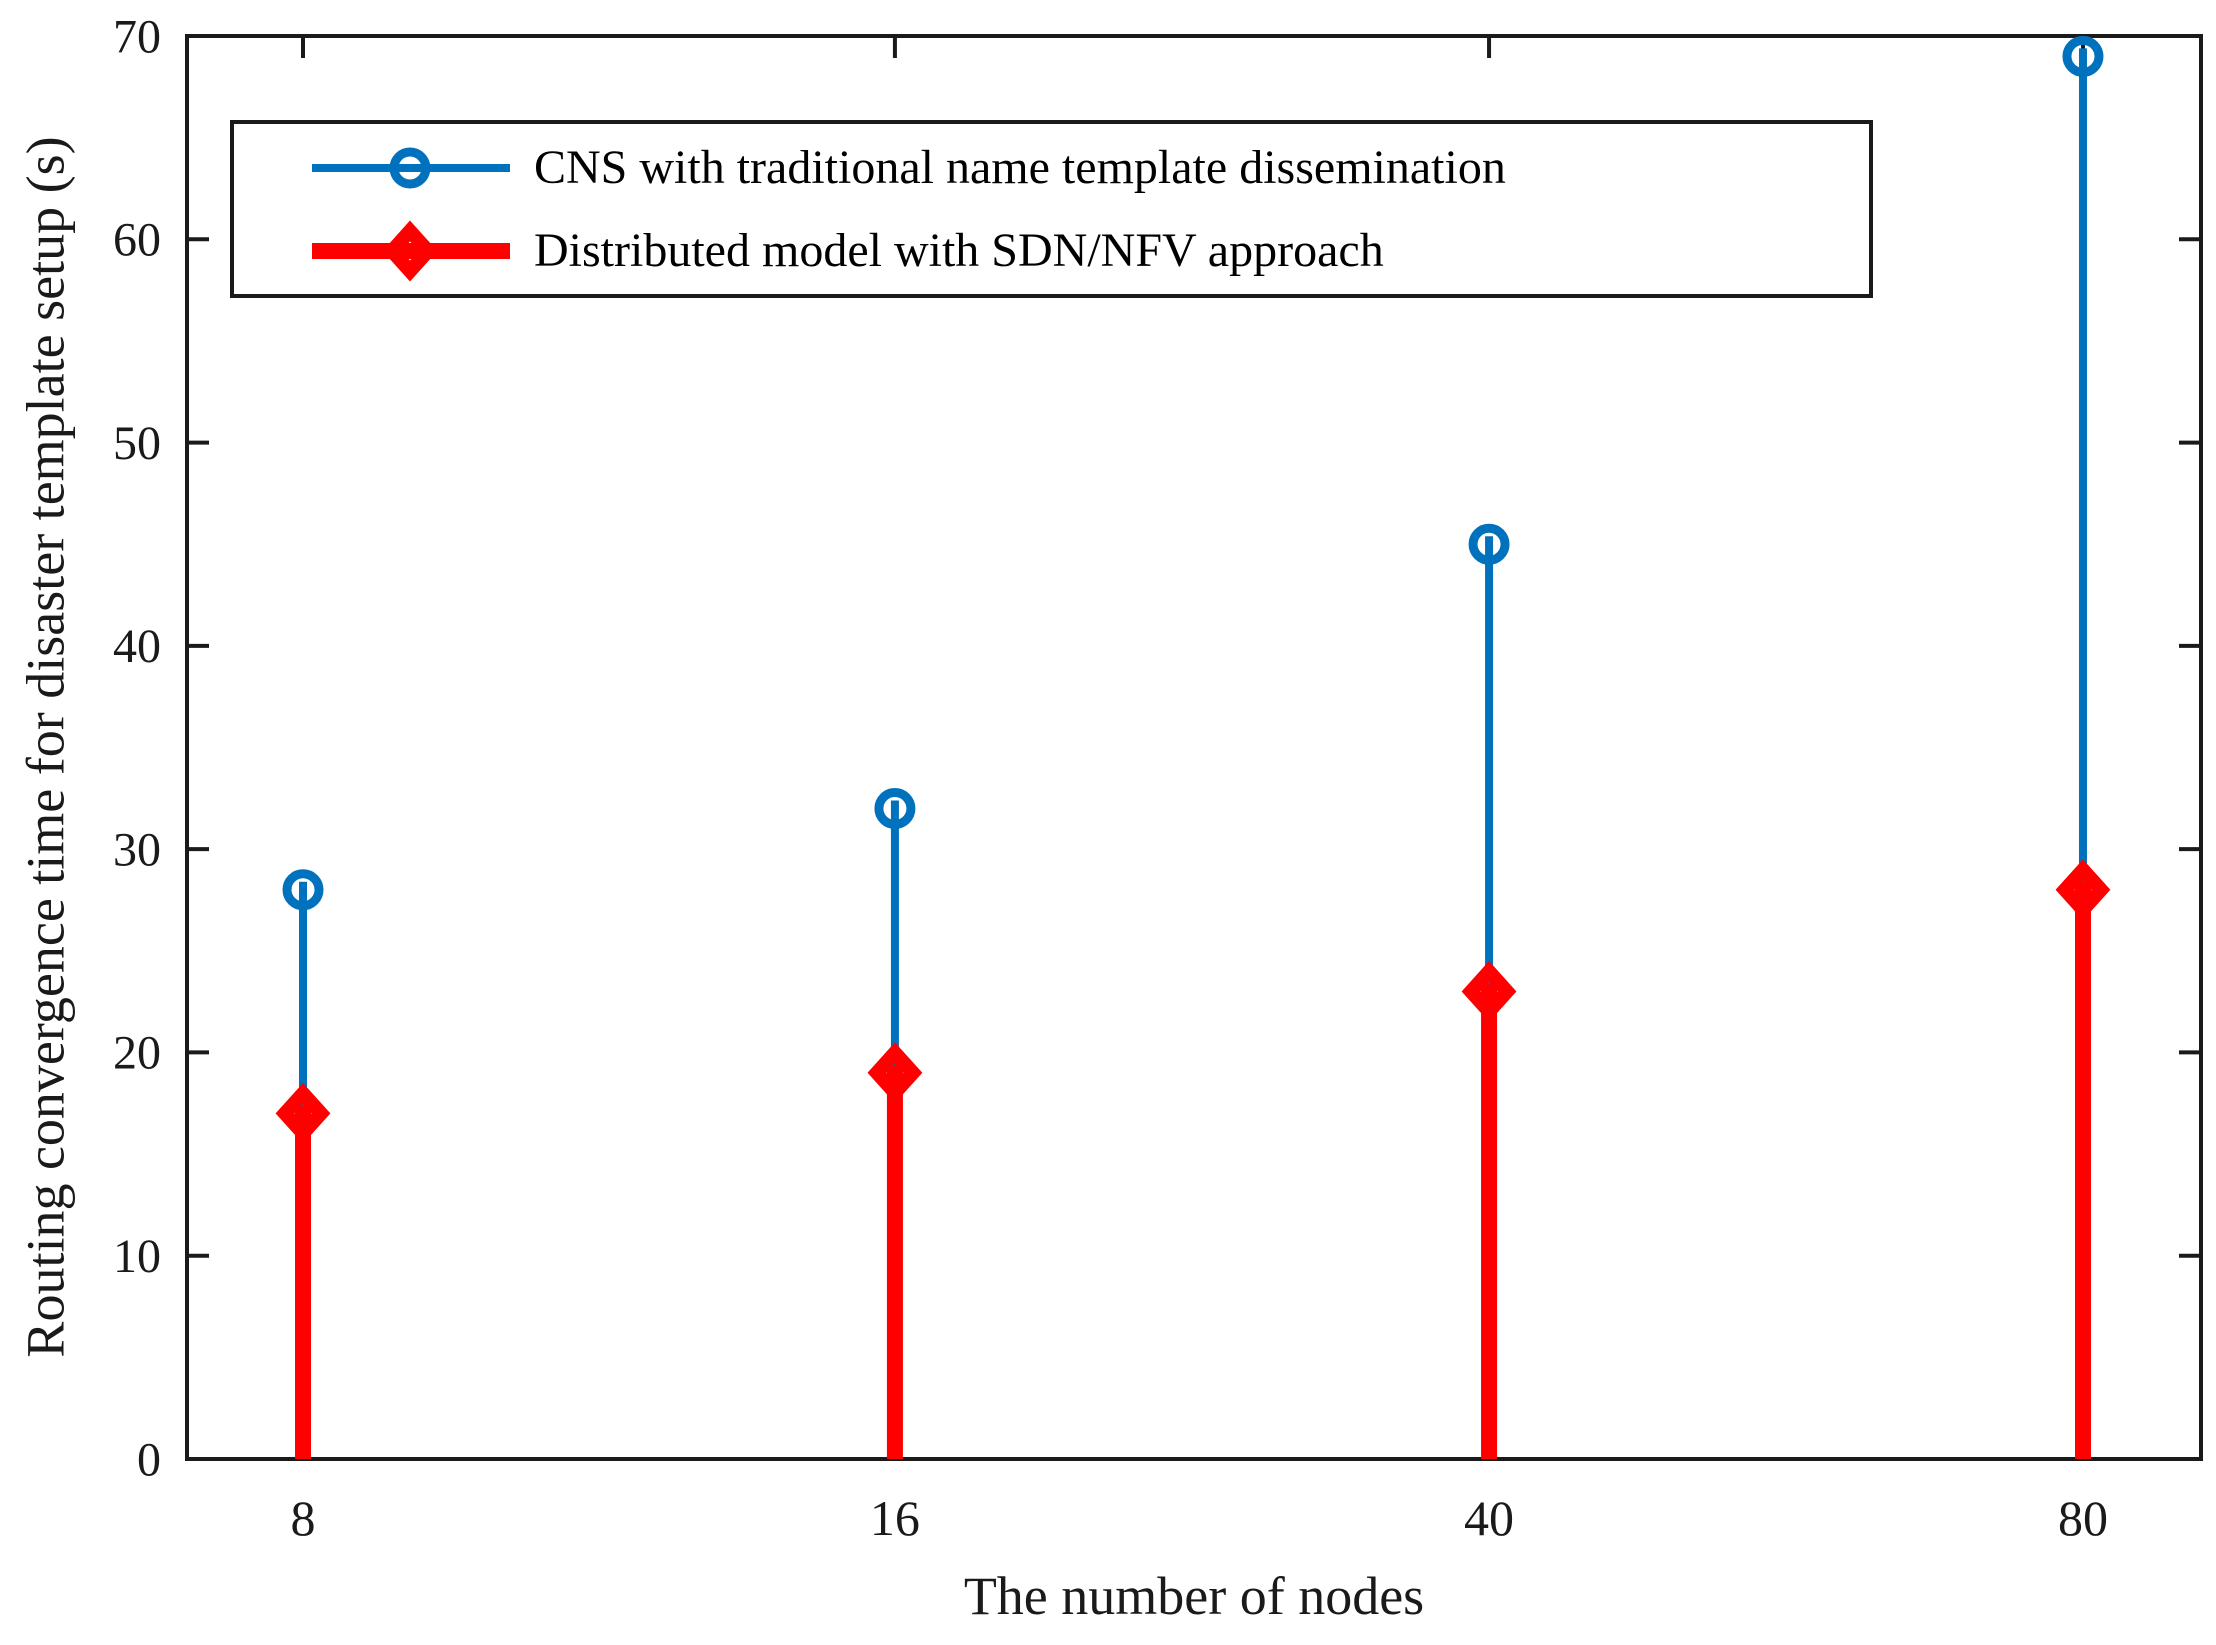  What do you see at coordinates (2083, 1518) in the screenshot?
I see `x-tick-label: 80` at bounding box center [2083, 1518].